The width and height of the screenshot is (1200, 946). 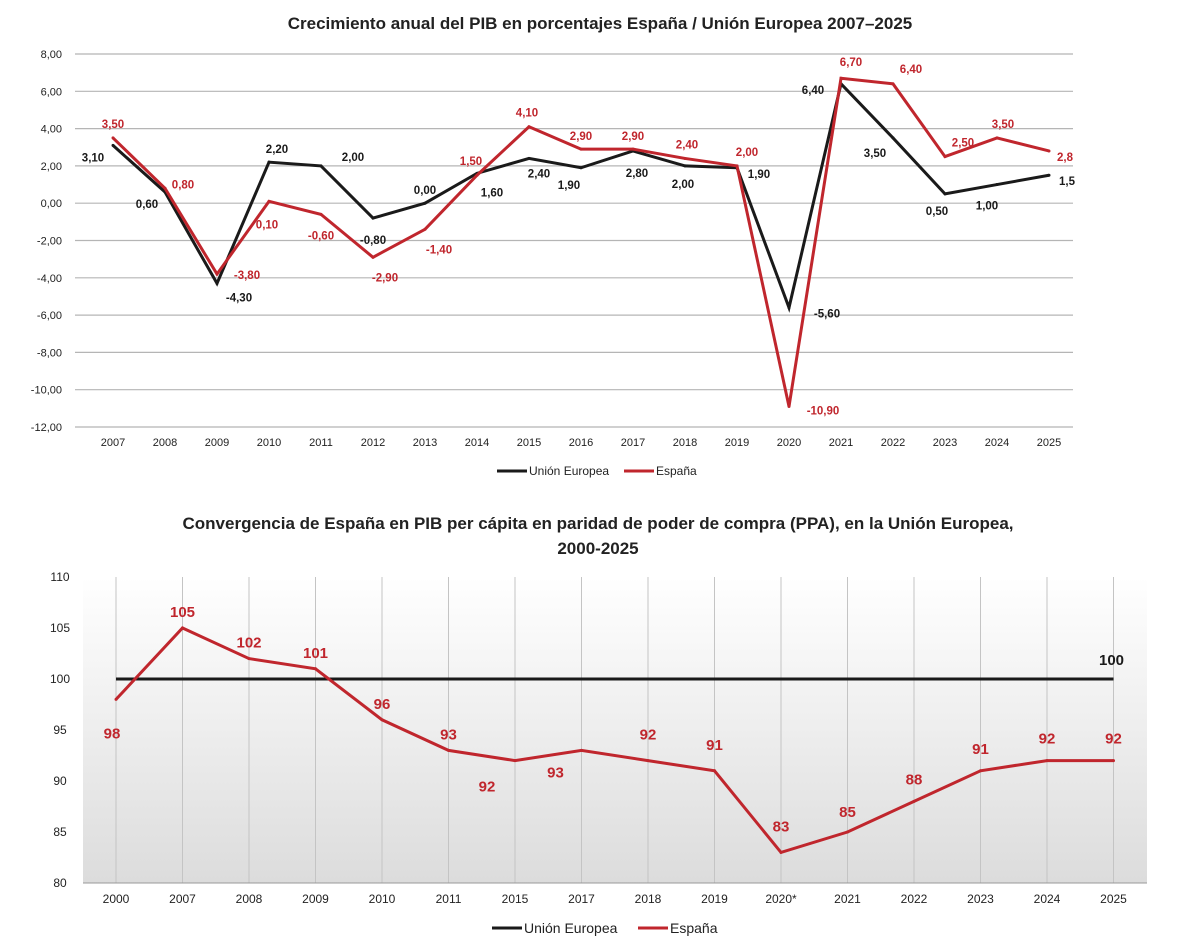 What do you see at coordinates (217, 443) in the screenshot?
I see `x-tick-label: 2009` at bounding box center [217, 443].